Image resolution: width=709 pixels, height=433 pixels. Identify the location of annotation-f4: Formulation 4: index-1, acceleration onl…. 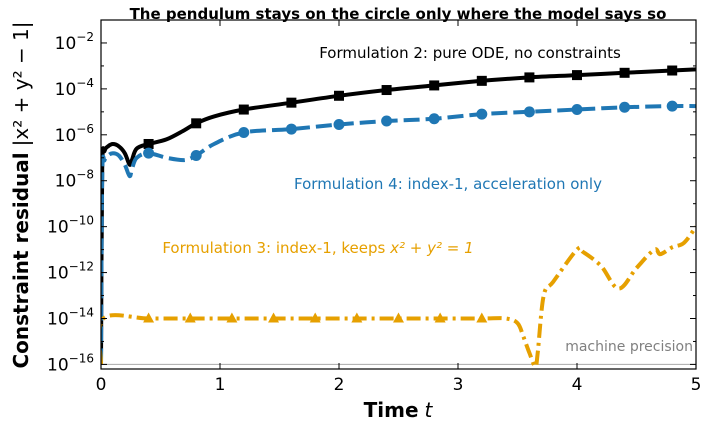
(448, 184).